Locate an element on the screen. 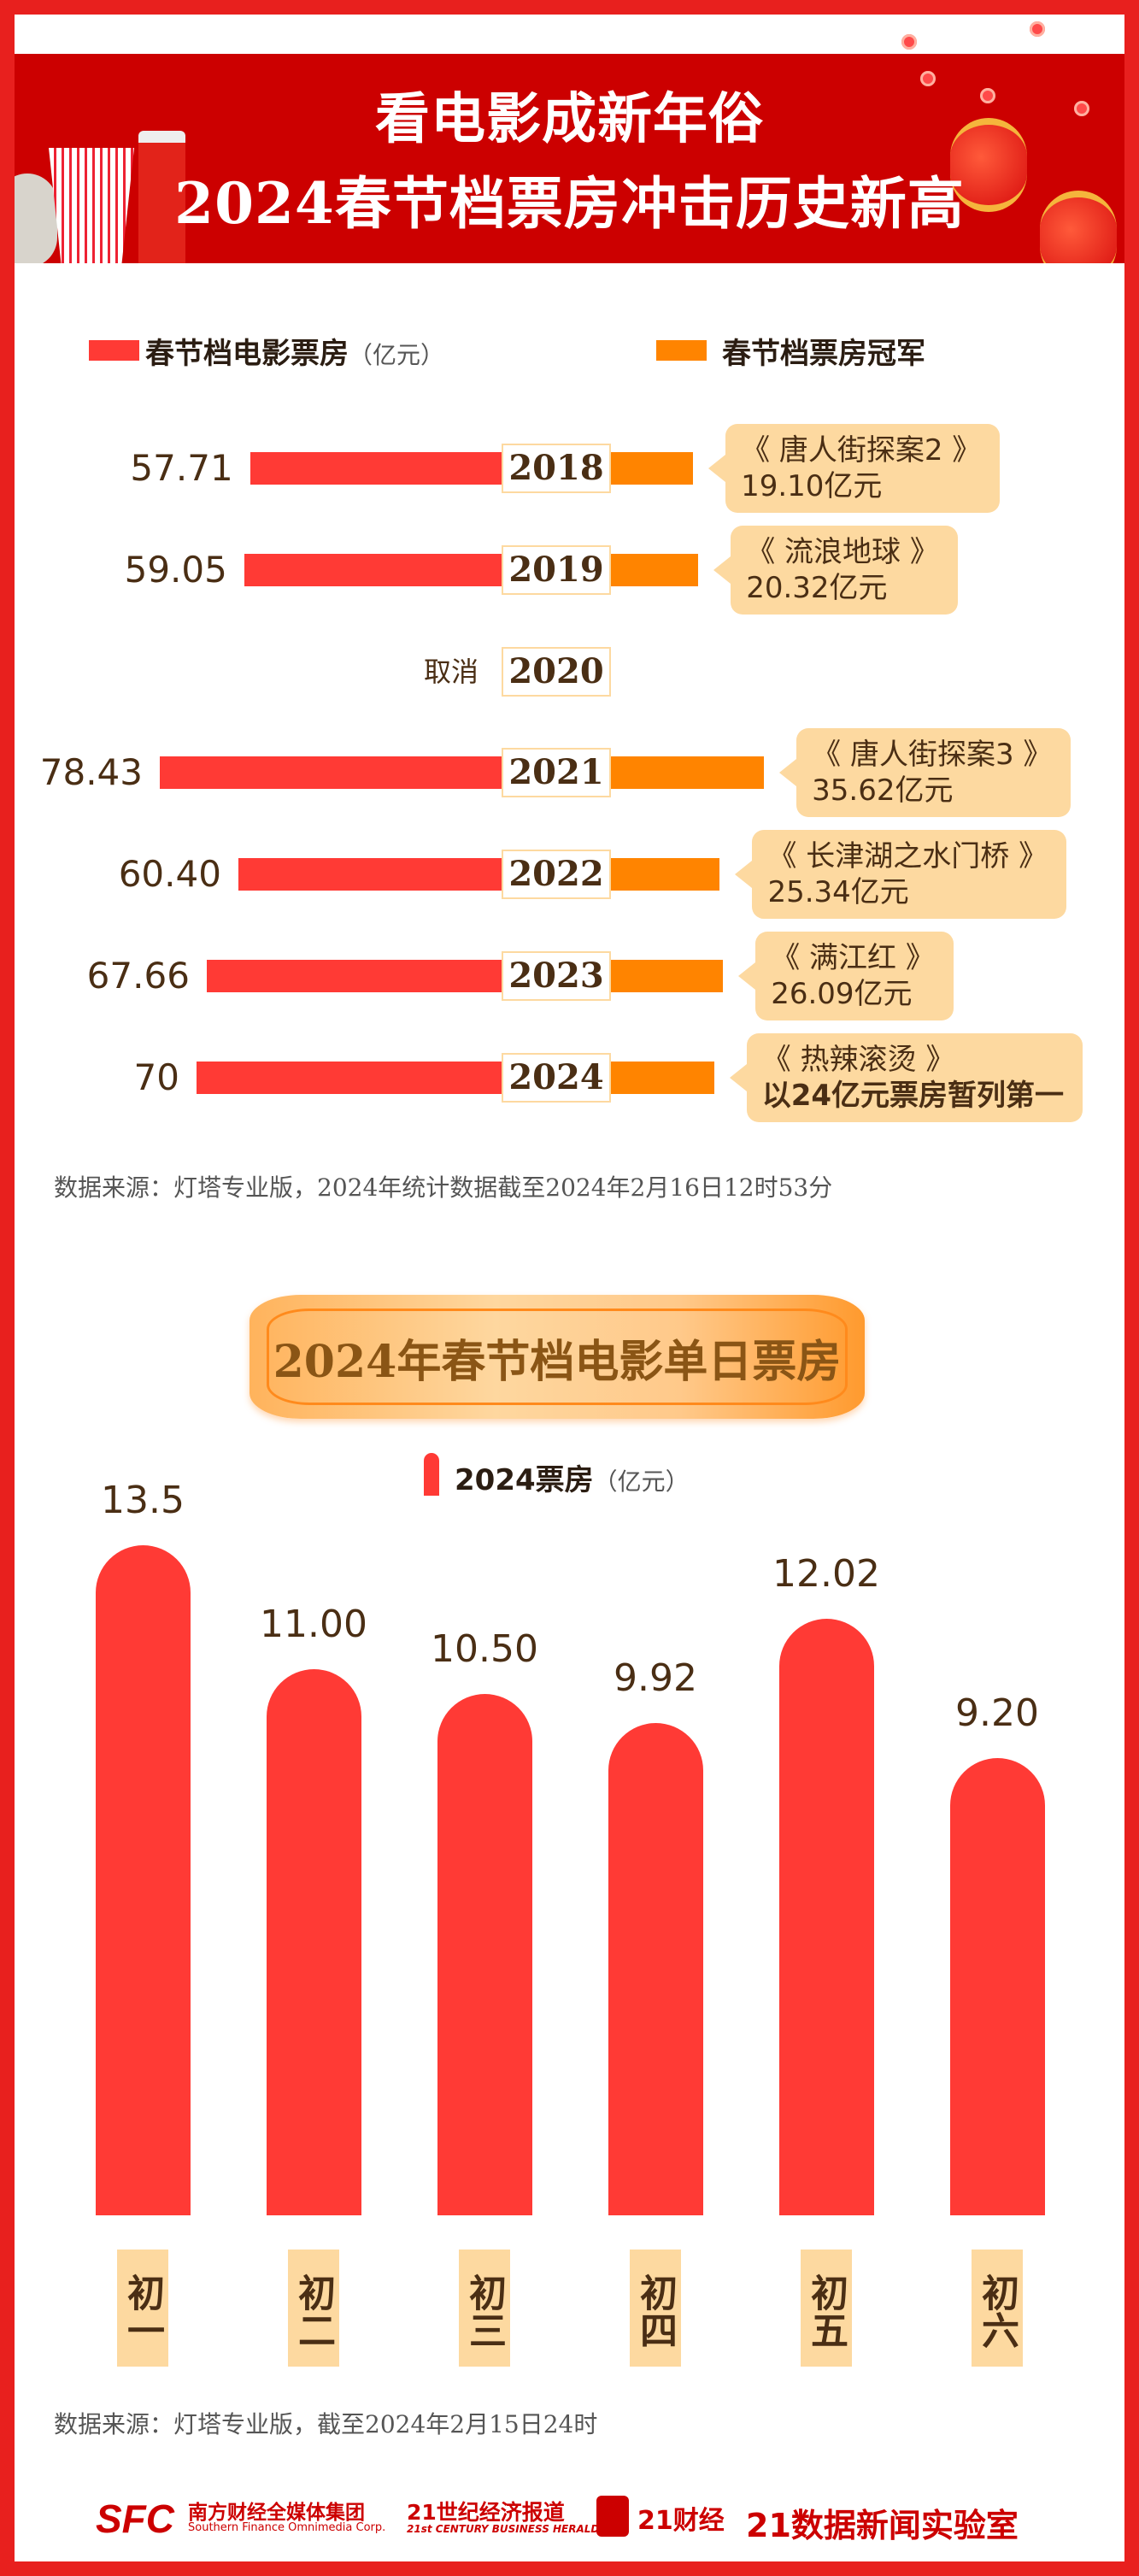  champion-amount: 26.09亿元 is located at coordinates (842, 994).